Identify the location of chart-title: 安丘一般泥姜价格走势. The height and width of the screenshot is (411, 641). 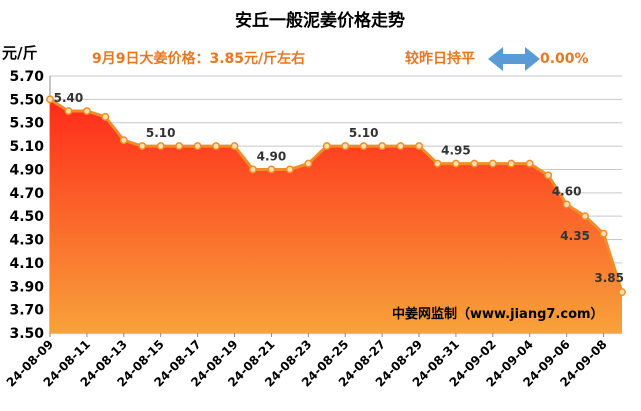
(320, 20).